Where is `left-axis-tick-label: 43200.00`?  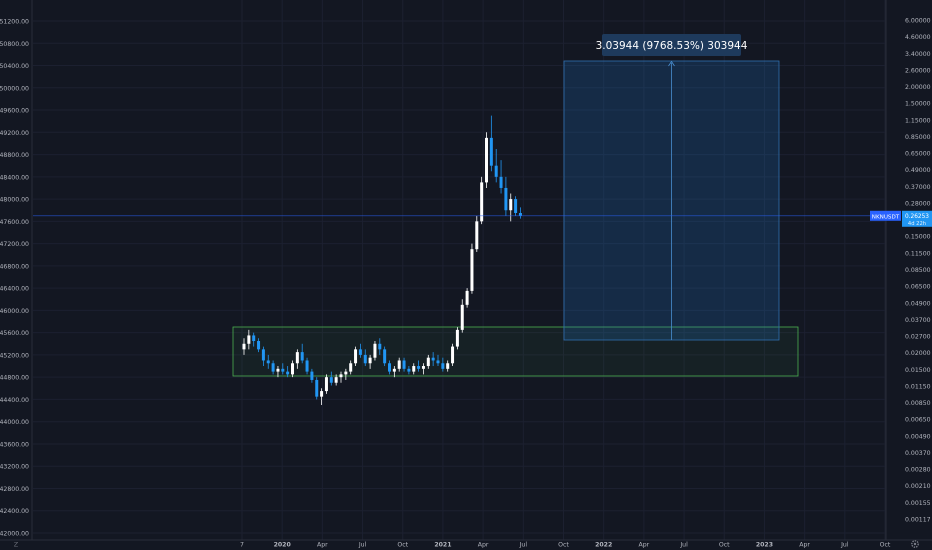
left-axis-tick-label: 43200.00 is located at coordinates (14, 467).